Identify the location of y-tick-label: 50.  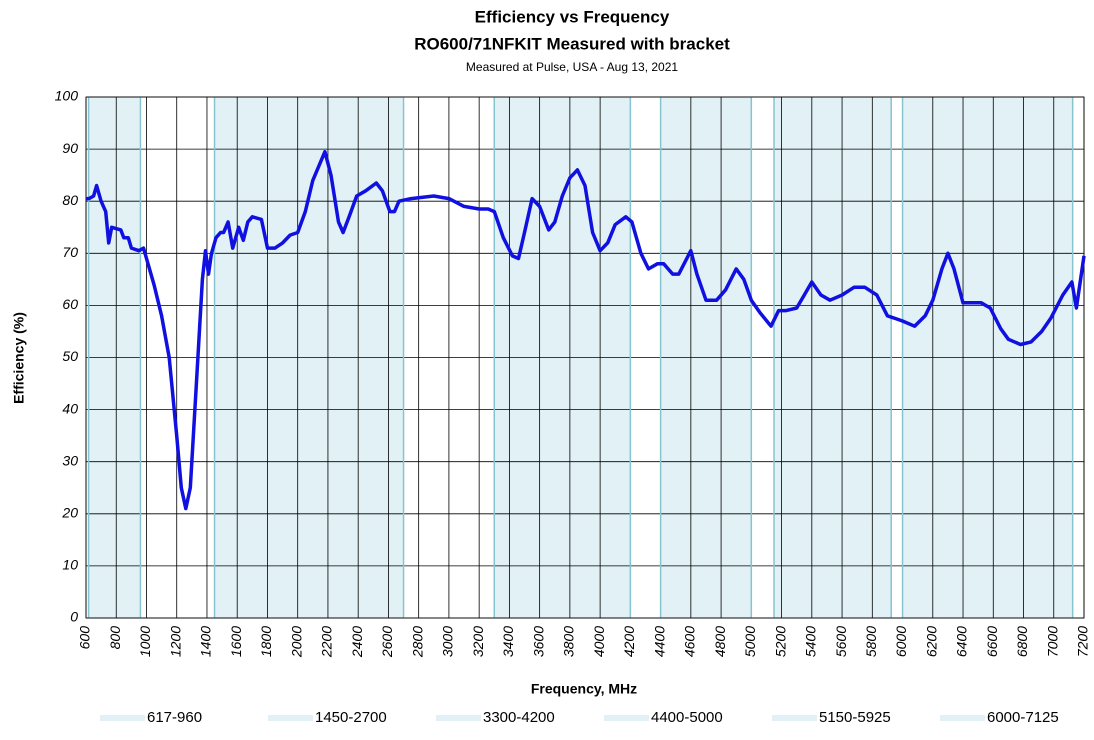
(70, 356).